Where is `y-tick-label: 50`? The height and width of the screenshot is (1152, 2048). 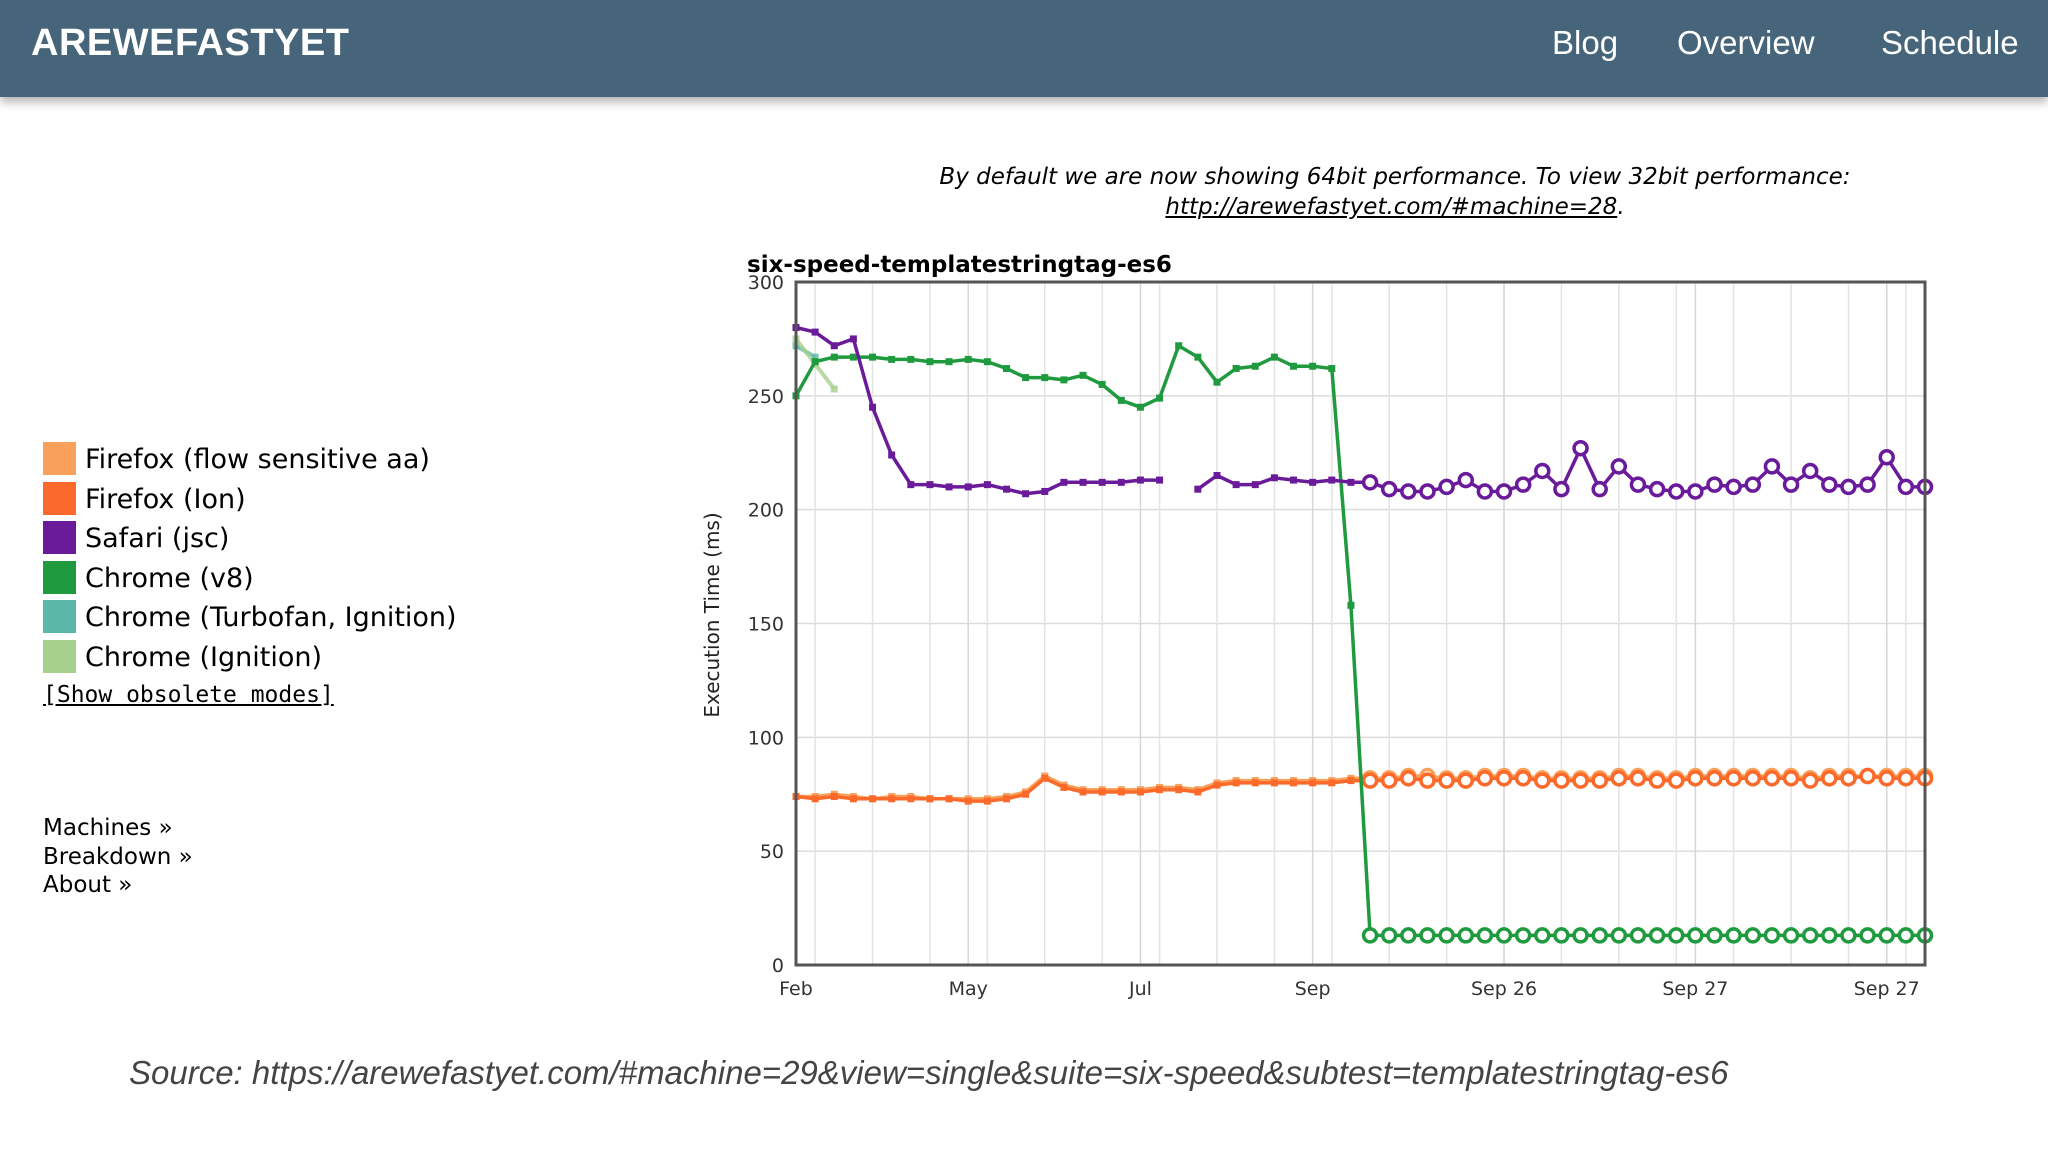
y-tick-label: 50 is located at coordinates (772, 852).